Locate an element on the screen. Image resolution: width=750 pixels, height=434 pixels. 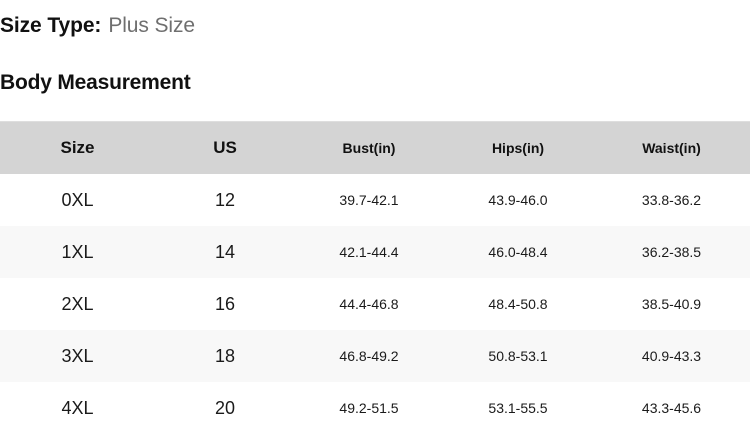
cell-bust: 46.8-49.2 is located at coordinates (369, 356).